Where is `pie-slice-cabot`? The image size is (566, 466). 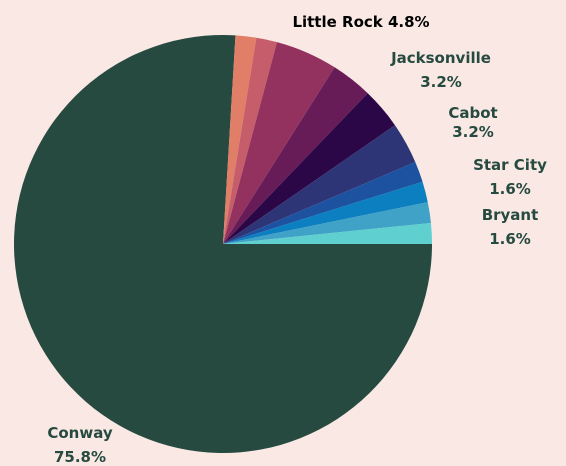 pie-slice-cabot is located at coordinates (319, 184).